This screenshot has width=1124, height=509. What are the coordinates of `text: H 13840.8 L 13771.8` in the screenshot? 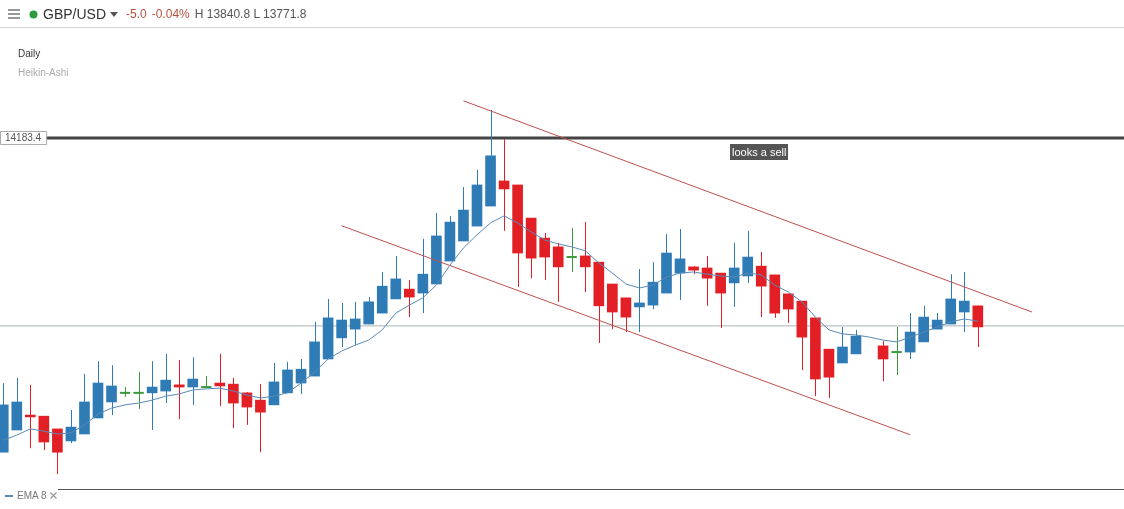 It's located at (250, 14).